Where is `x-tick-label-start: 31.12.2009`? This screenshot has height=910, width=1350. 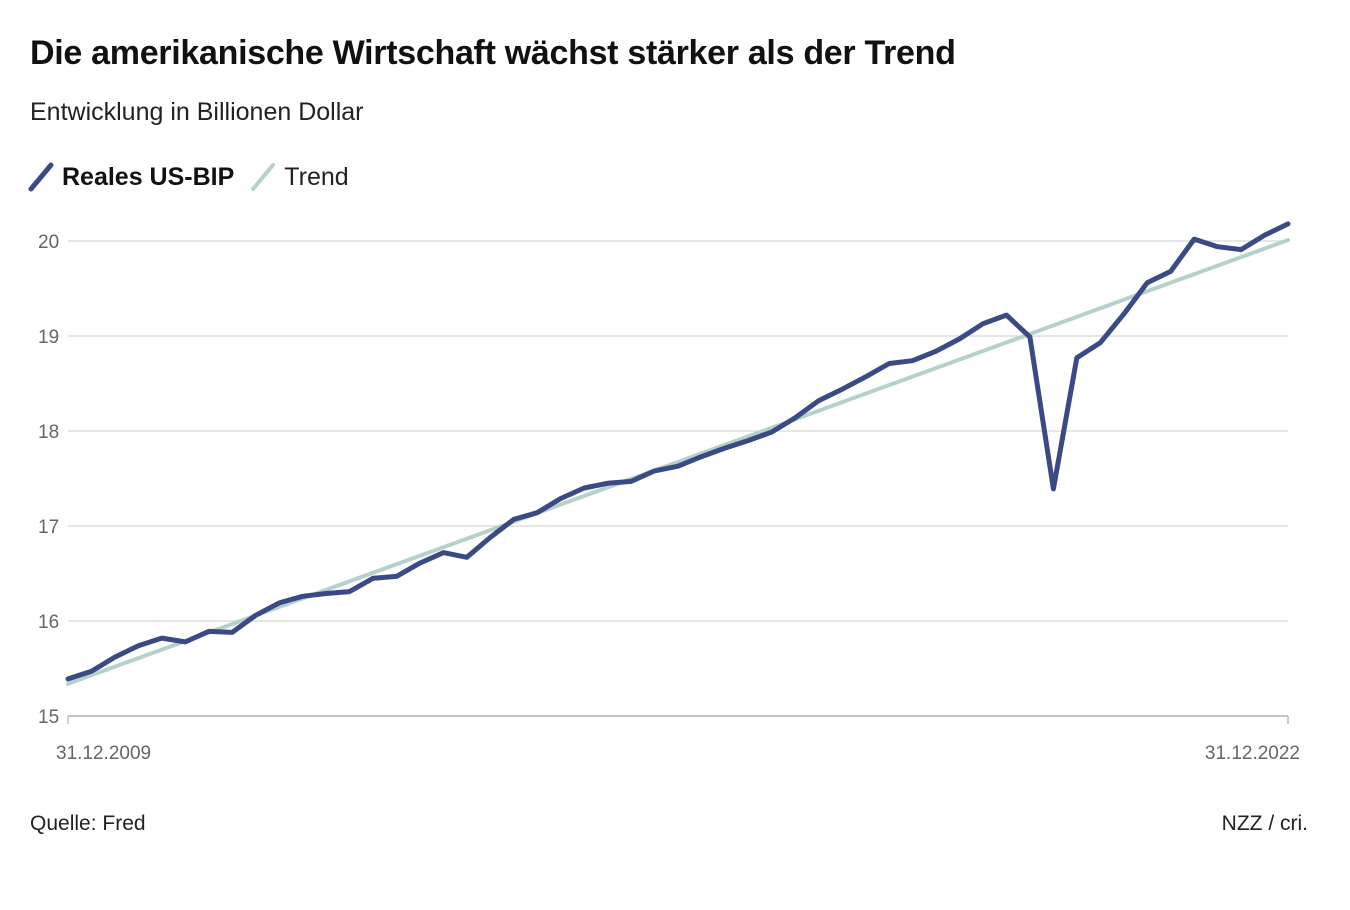 x-tick-label-start: 31.12.2009 is located at coordinates (103, 753).